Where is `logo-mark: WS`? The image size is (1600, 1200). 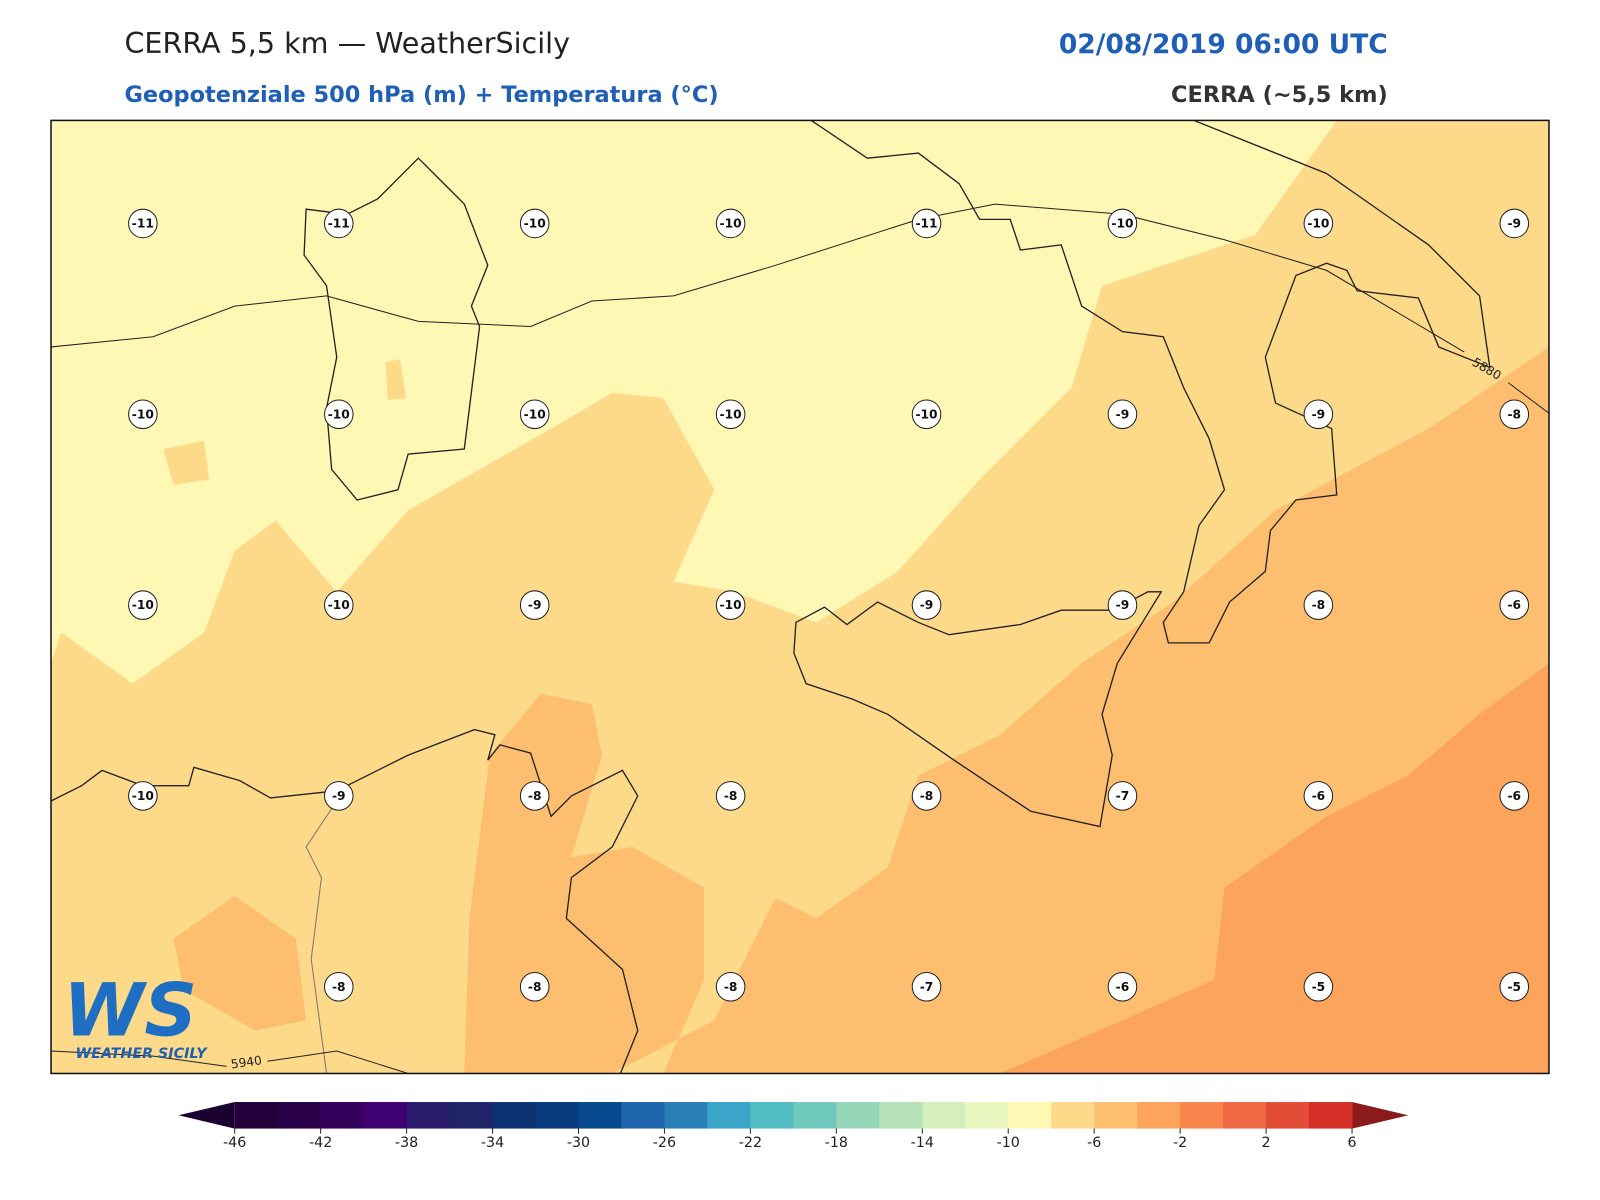 logo-mark: WS is located at coordinates (130, 1011).